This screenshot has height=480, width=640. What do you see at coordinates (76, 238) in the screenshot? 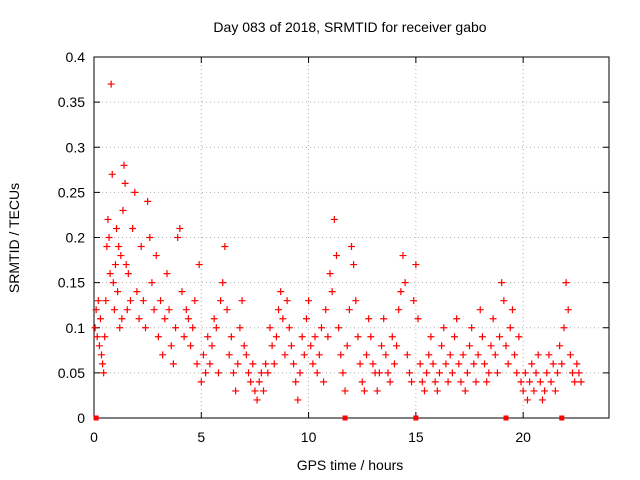
I see `y-tick-label: 0.2` at bounding box center [76, 238].